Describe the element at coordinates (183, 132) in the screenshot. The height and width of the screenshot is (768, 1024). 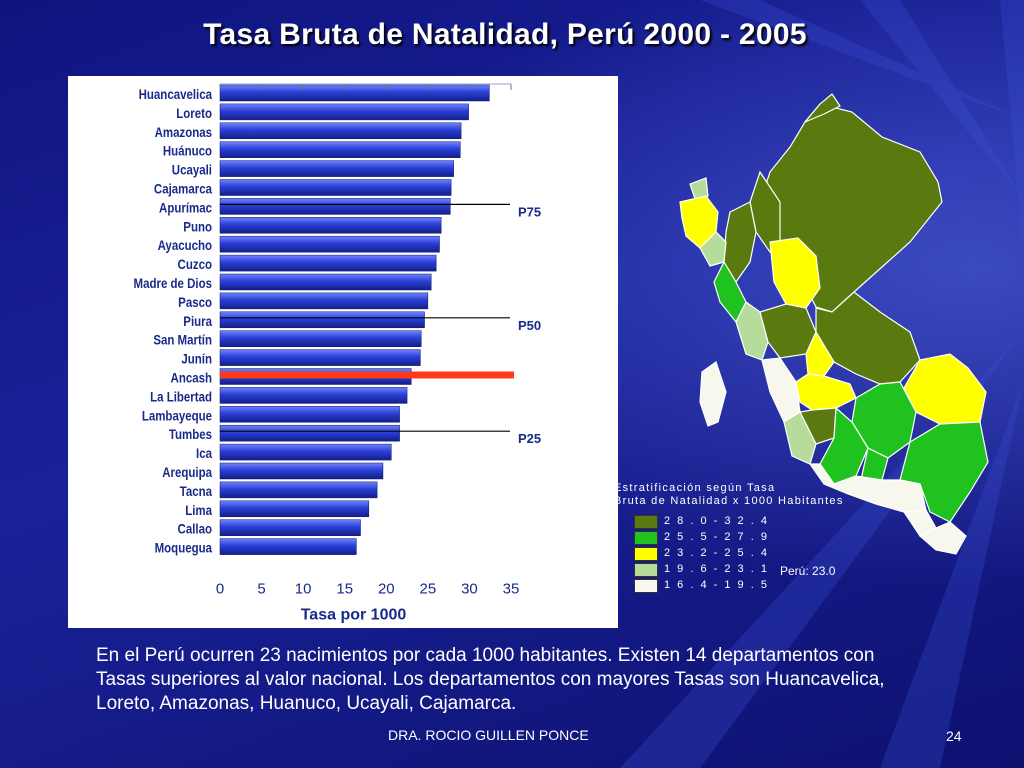
I see `category-label-2: Amazonas` at that location.